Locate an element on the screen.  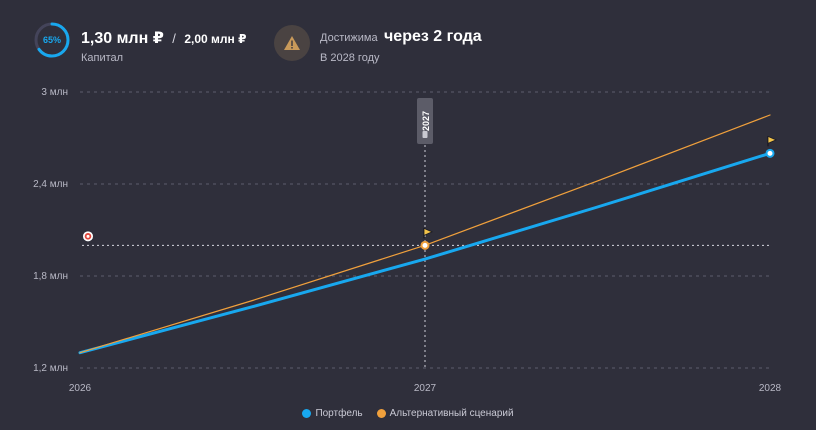
legend-dot-alternative is located at coordinates (381, 413).